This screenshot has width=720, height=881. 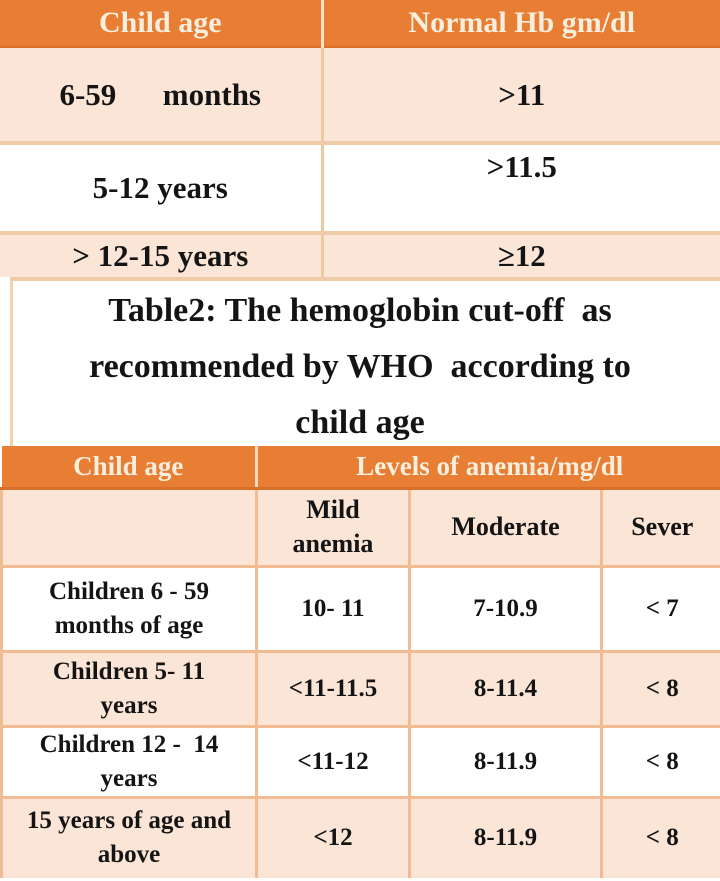 I want to click on mild-cell: <12, so click(x=333, y=836).